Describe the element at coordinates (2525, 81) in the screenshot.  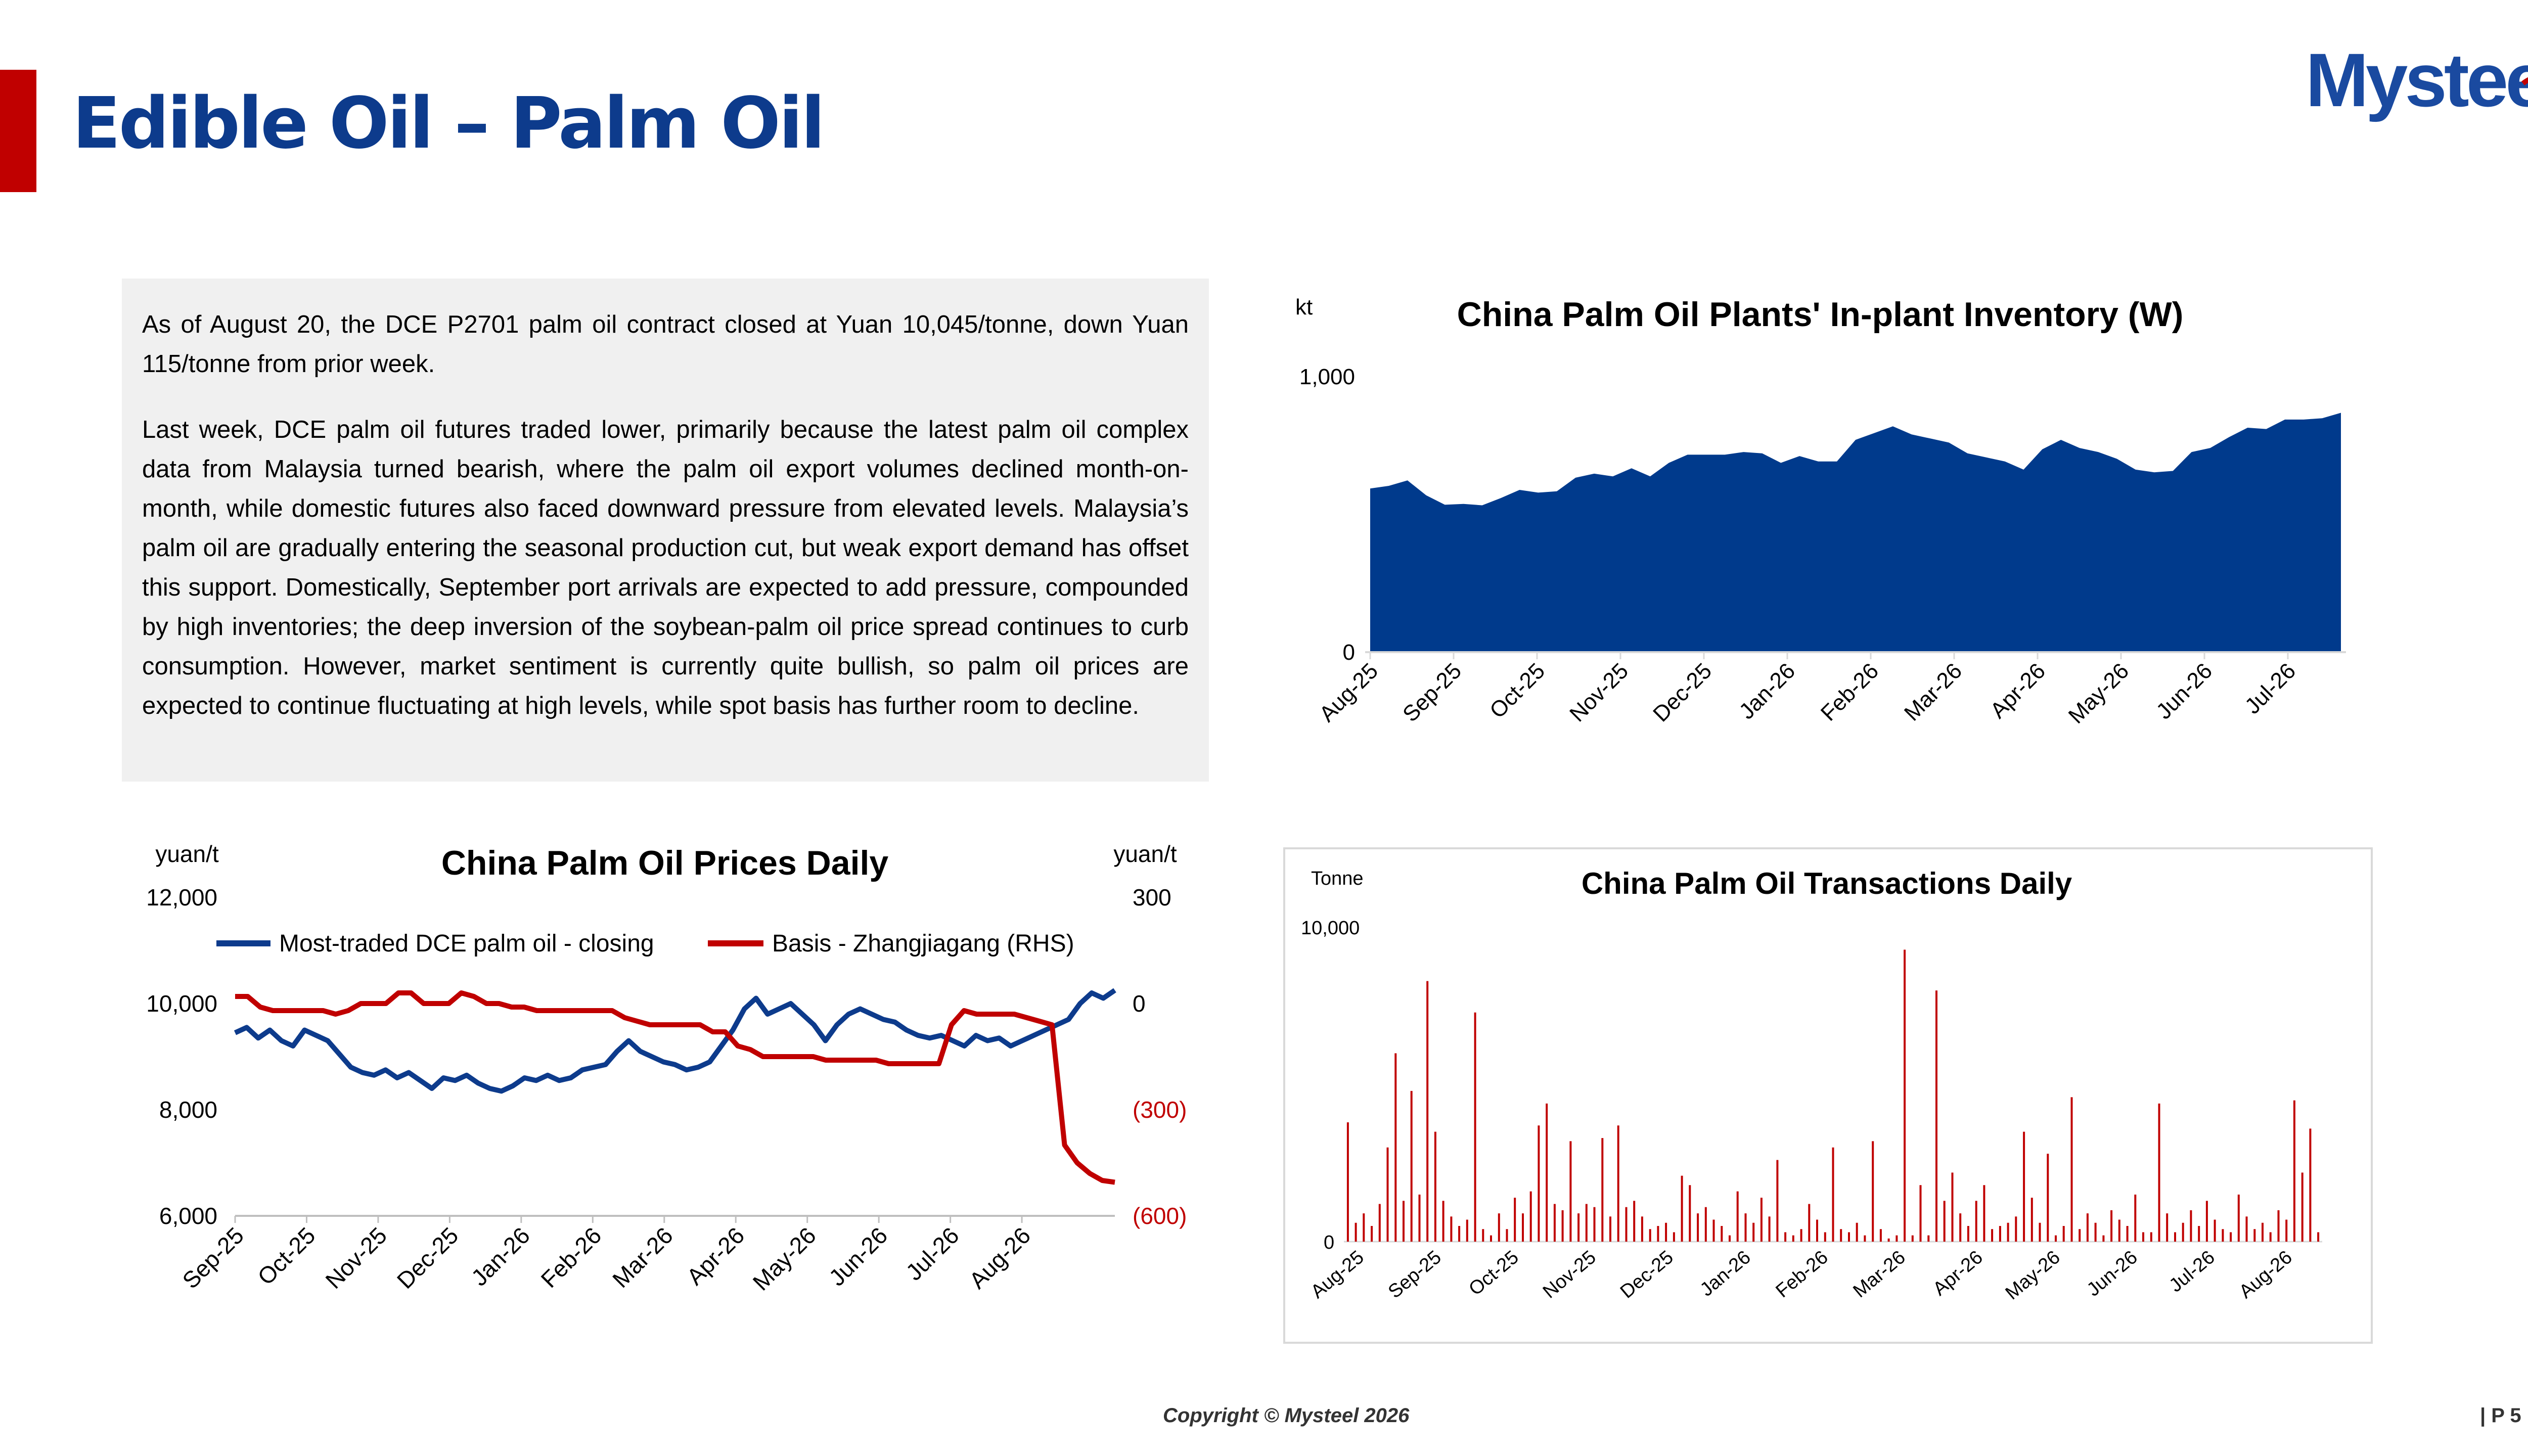
I see `logo-swoosh-icon` at that location.